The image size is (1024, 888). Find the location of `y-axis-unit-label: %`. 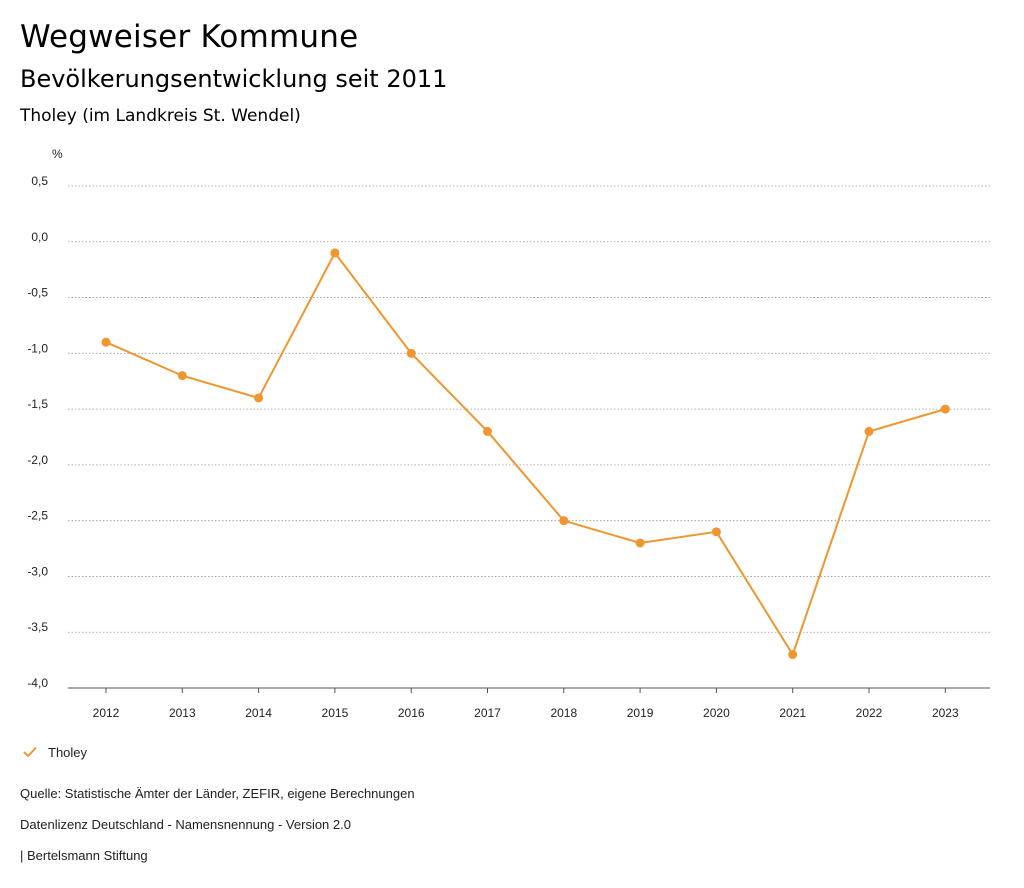

y-axis-unit-label: % is located at coordinates (57, 154).